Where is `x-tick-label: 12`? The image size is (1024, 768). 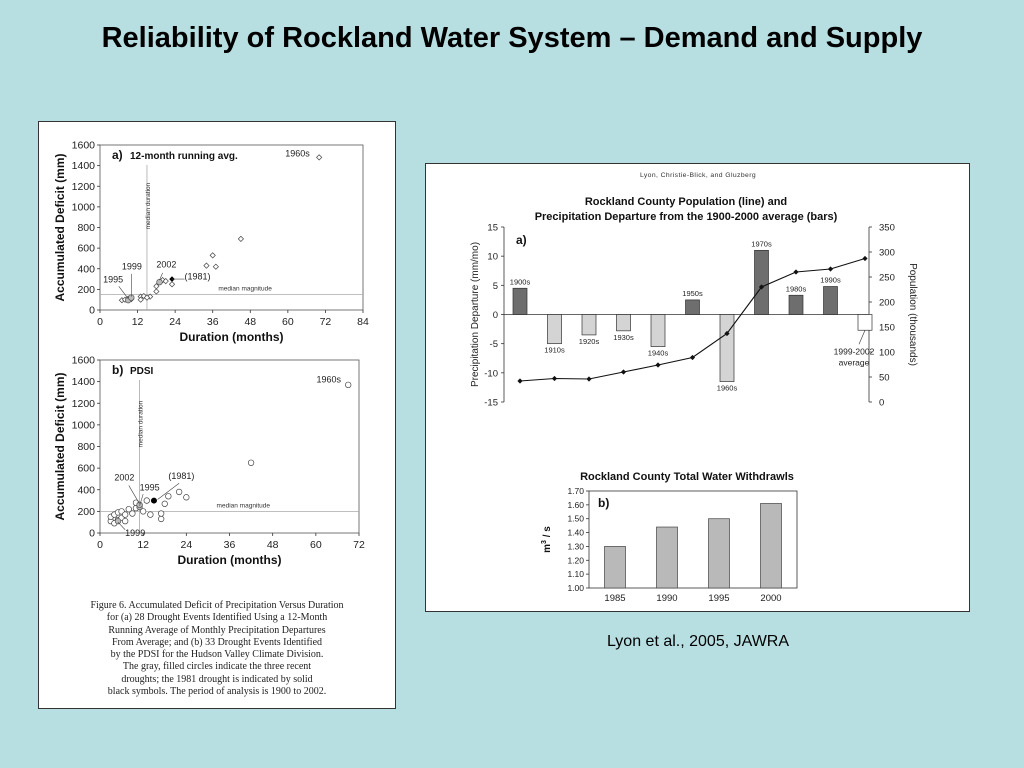 x-tick-label: 12 is located at coordinates (138, 322).